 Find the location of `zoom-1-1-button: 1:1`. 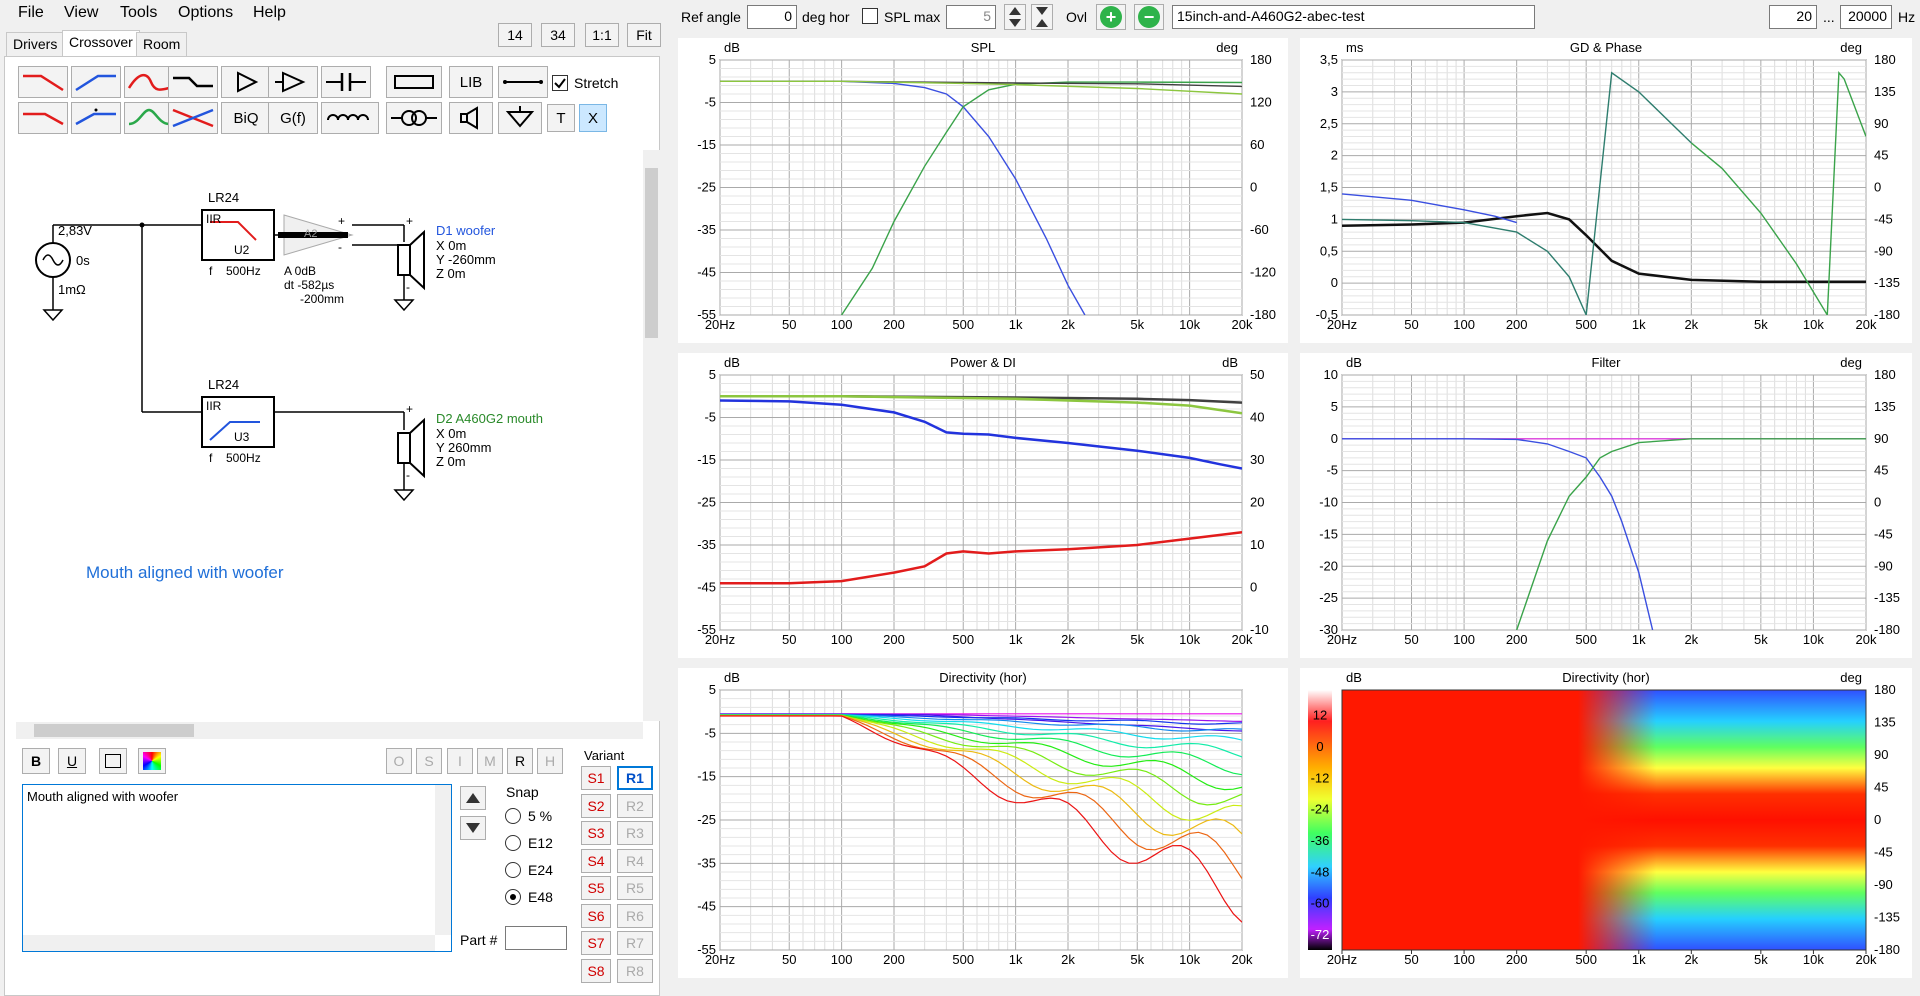

zoom-1-1-button: 1:1 is located at coordinates (602, 35).